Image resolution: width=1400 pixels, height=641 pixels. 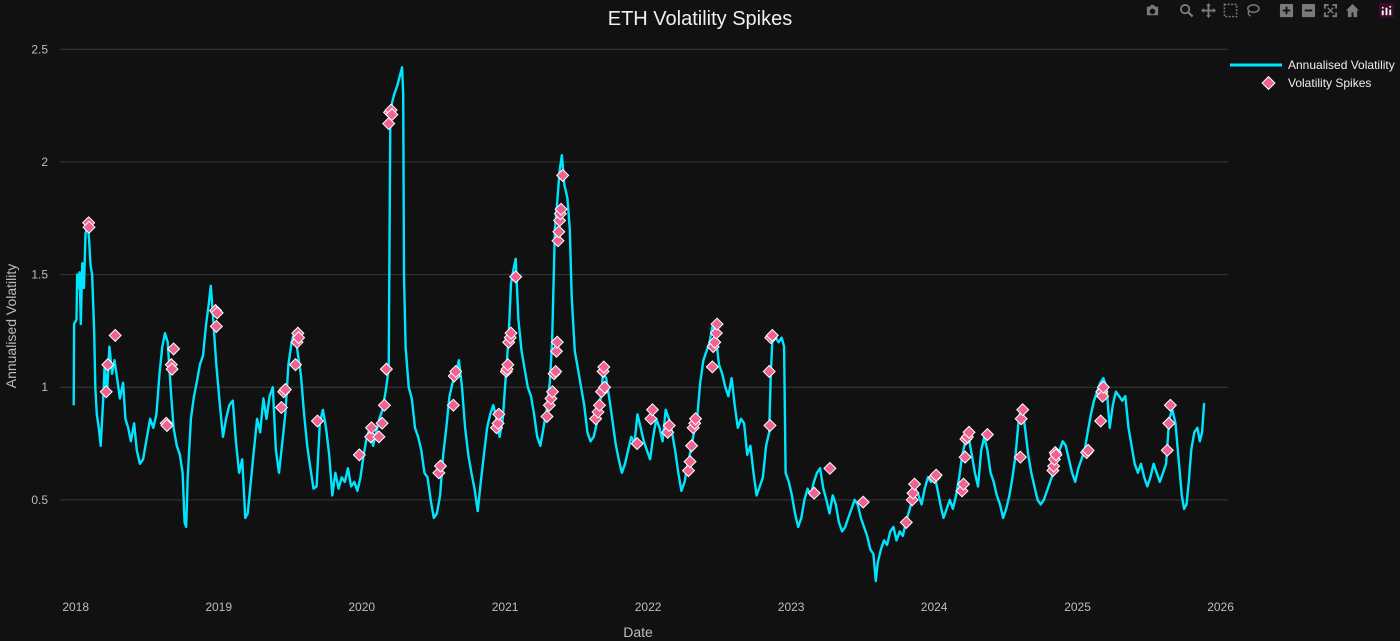 What do you see at coordinates (1308, 10) in the screenshot?
I see `zoom-out-icon` at bounding box center [1308, 10].